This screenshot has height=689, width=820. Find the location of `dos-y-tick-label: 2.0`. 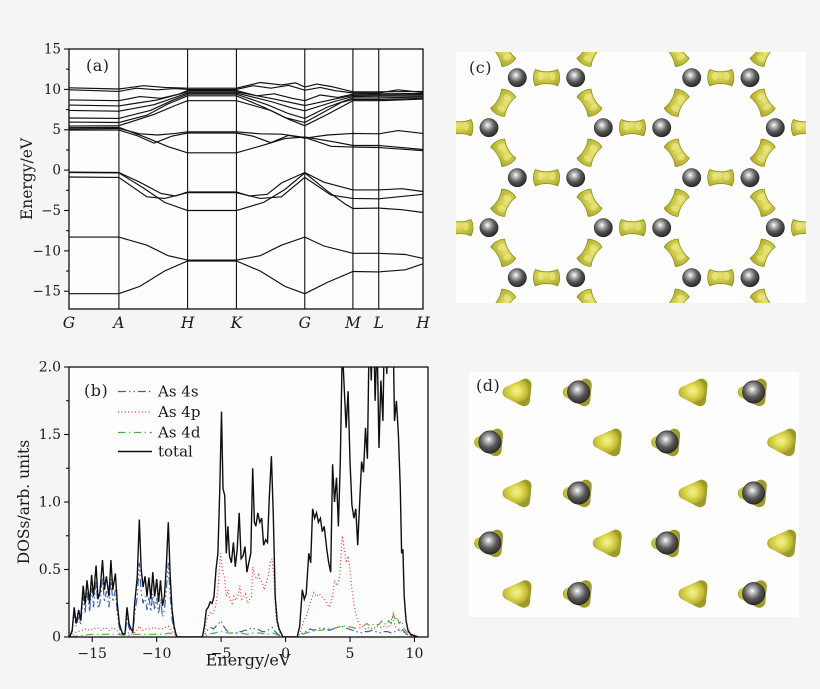

dos-y-tick-label: 2.0 is located at coordinates (50, 368).